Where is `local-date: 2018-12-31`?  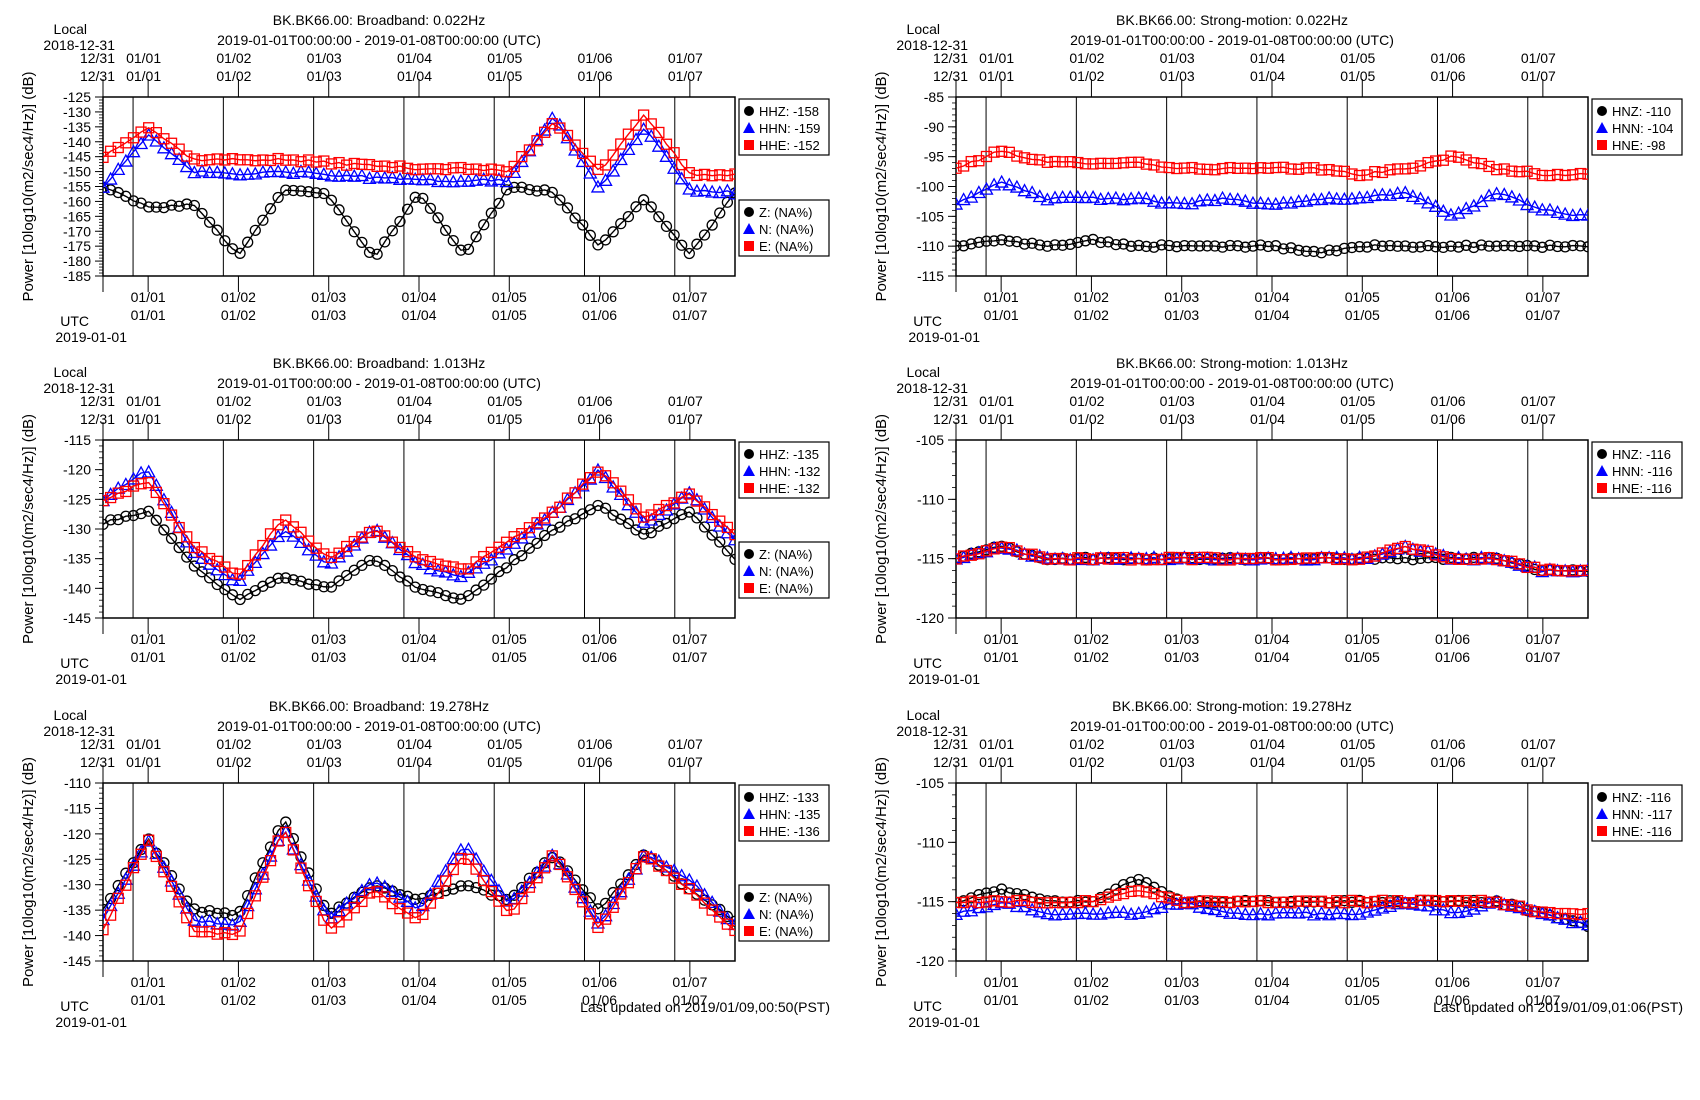
local-date: 2018-12-31 is located at coordinates (79, 731).